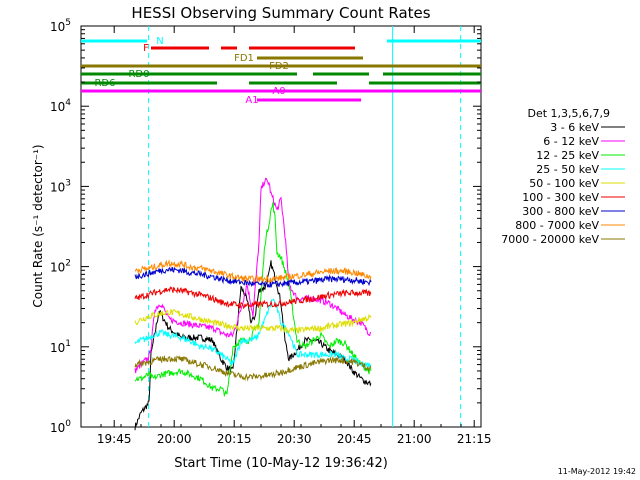 The width and height of the screenshot is (640, 480). What do you see at coordinates (294, 439) in the screenshot?
I see `x-tick-label: 20:30` at bounding box center [294, 439].